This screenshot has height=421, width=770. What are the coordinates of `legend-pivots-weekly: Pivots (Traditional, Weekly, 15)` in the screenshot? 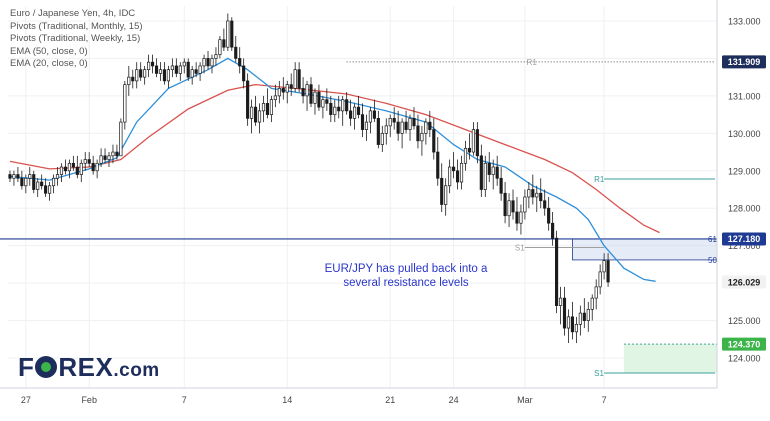 It's located at (75, 38).